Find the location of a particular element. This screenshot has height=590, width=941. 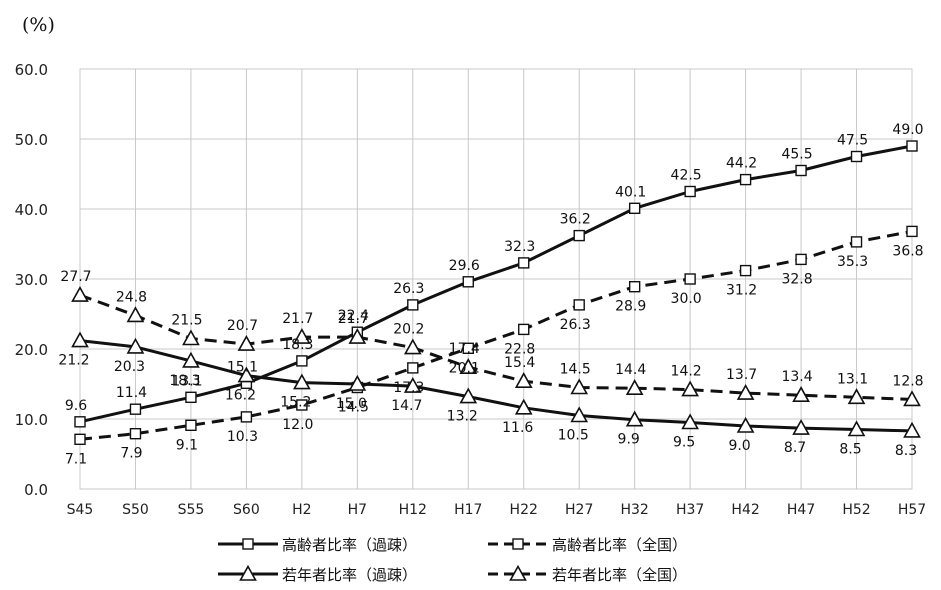

data-label-series-3: 20.3 is located at coordinates (129, 367).